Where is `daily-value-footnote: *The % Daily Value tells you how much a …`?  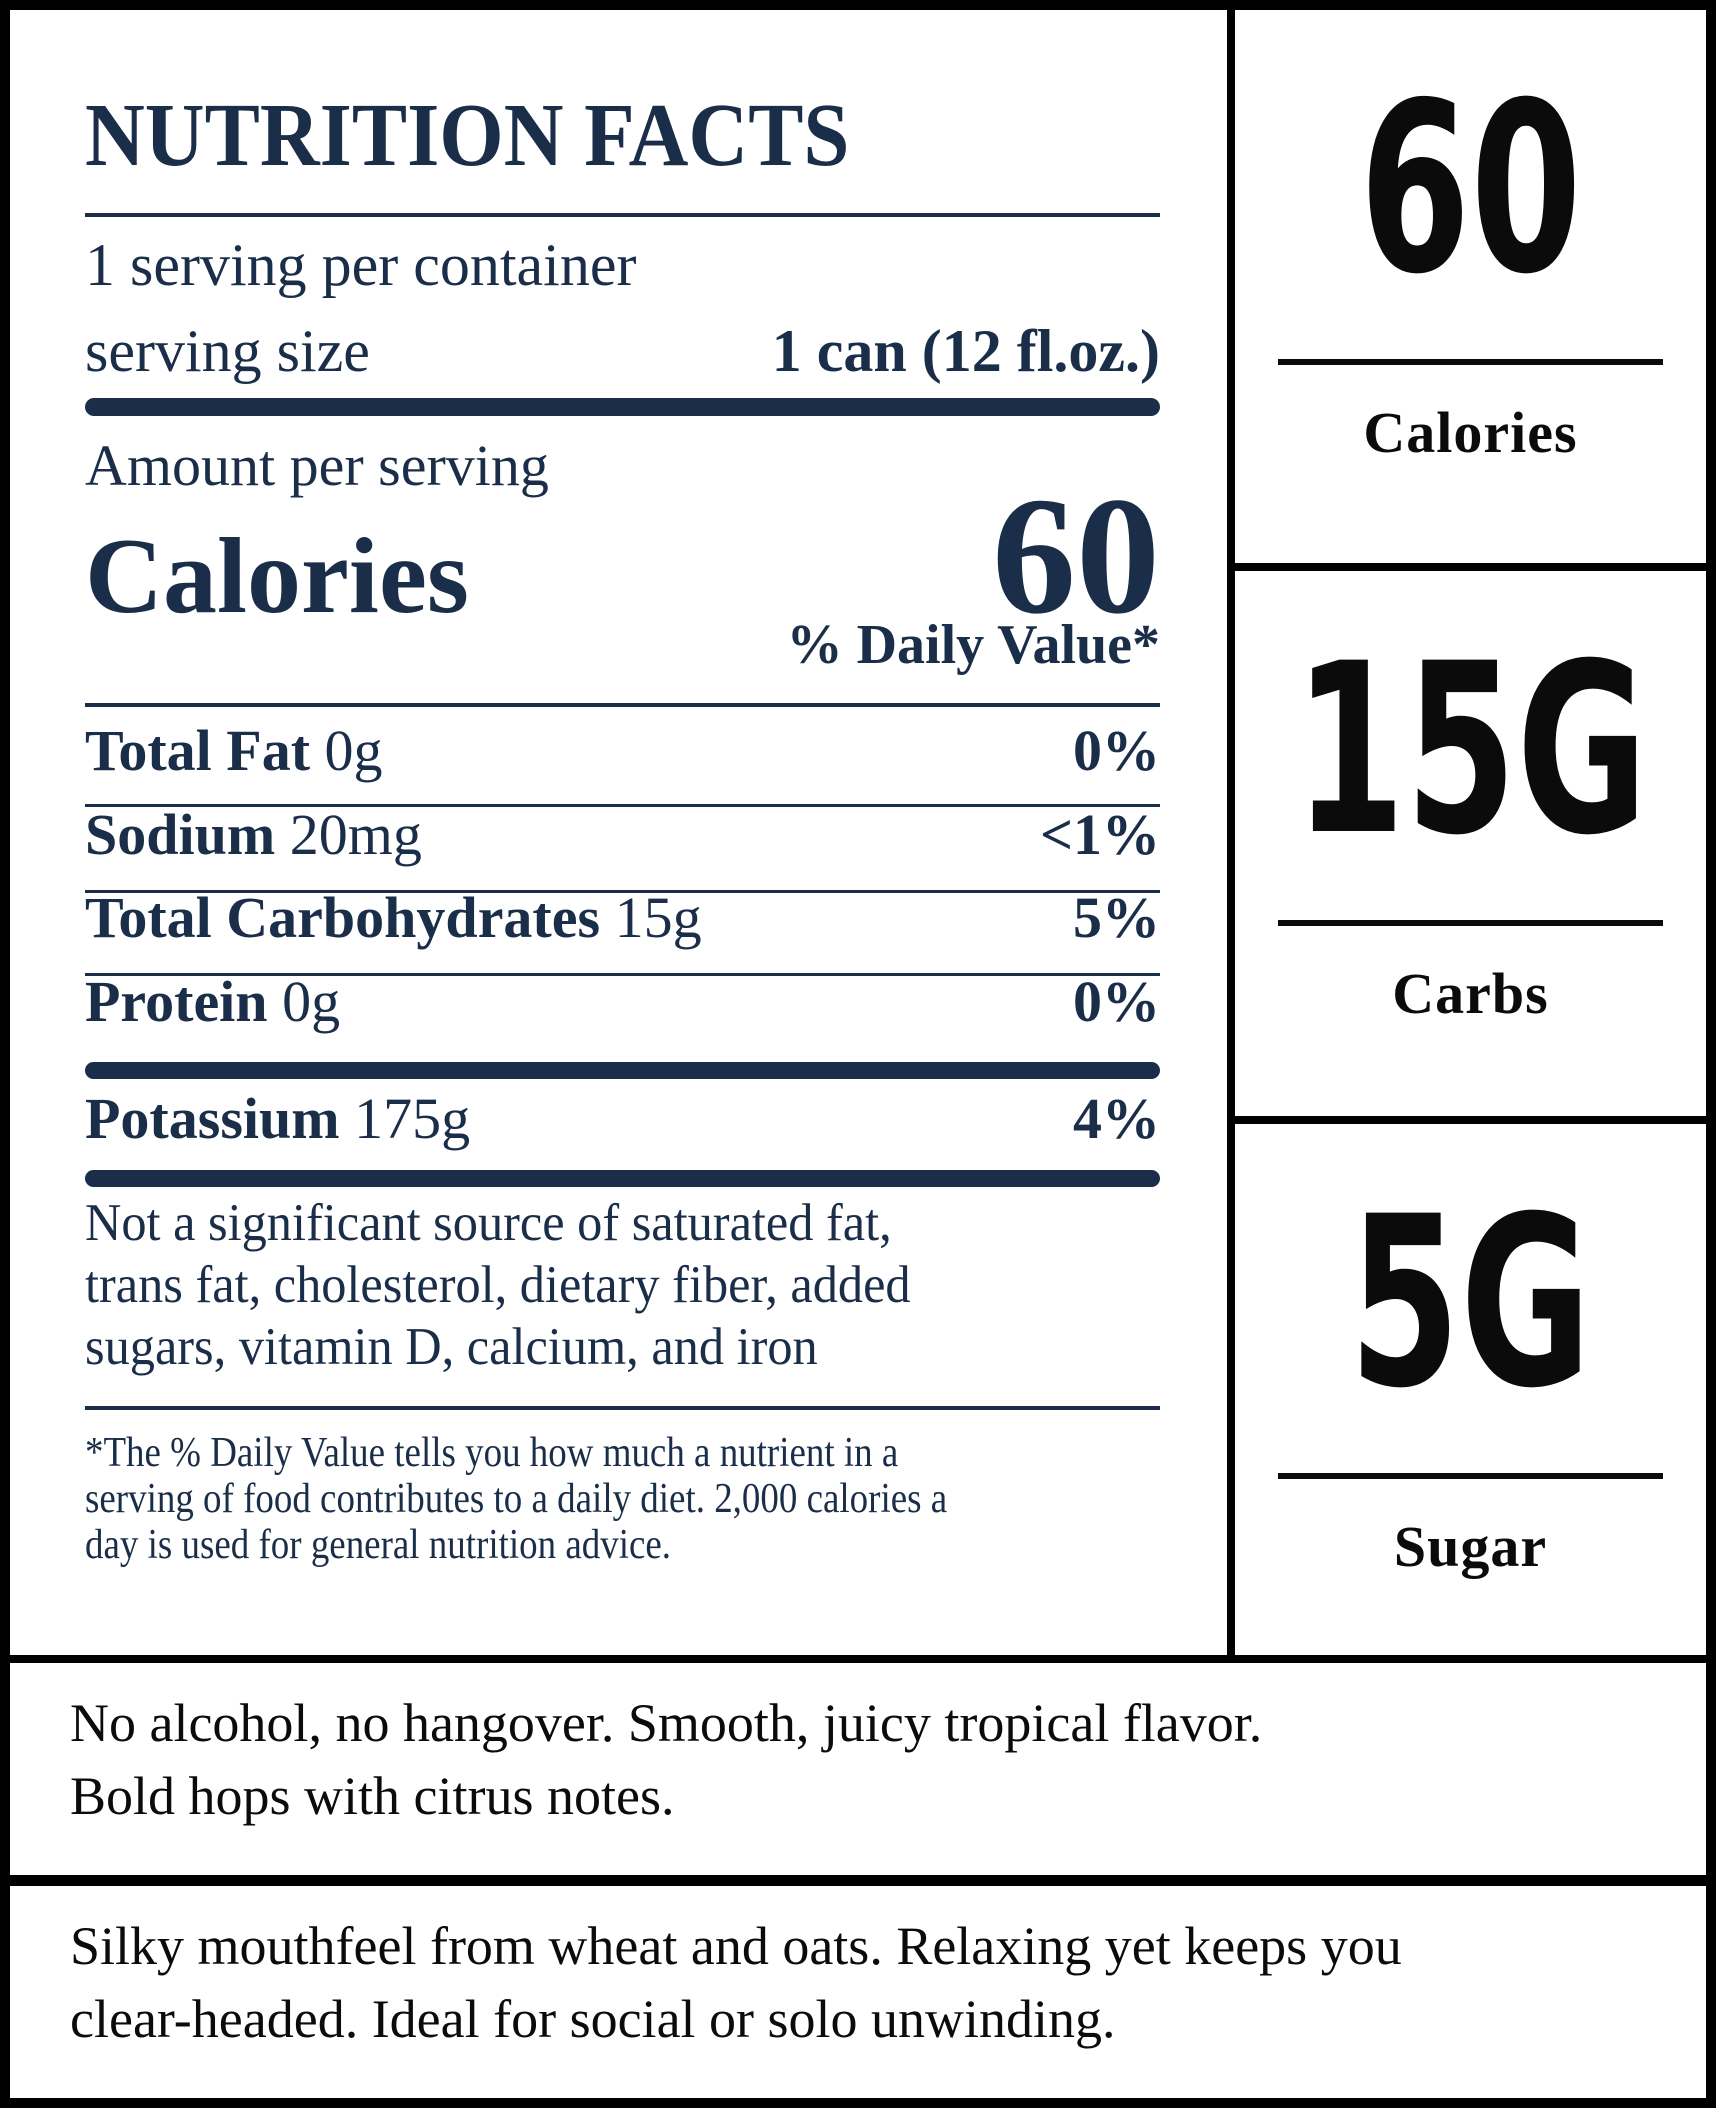
daily-value-footnote: *The % Daily Value tells you how much a … is located at coordinates (516, 1499).